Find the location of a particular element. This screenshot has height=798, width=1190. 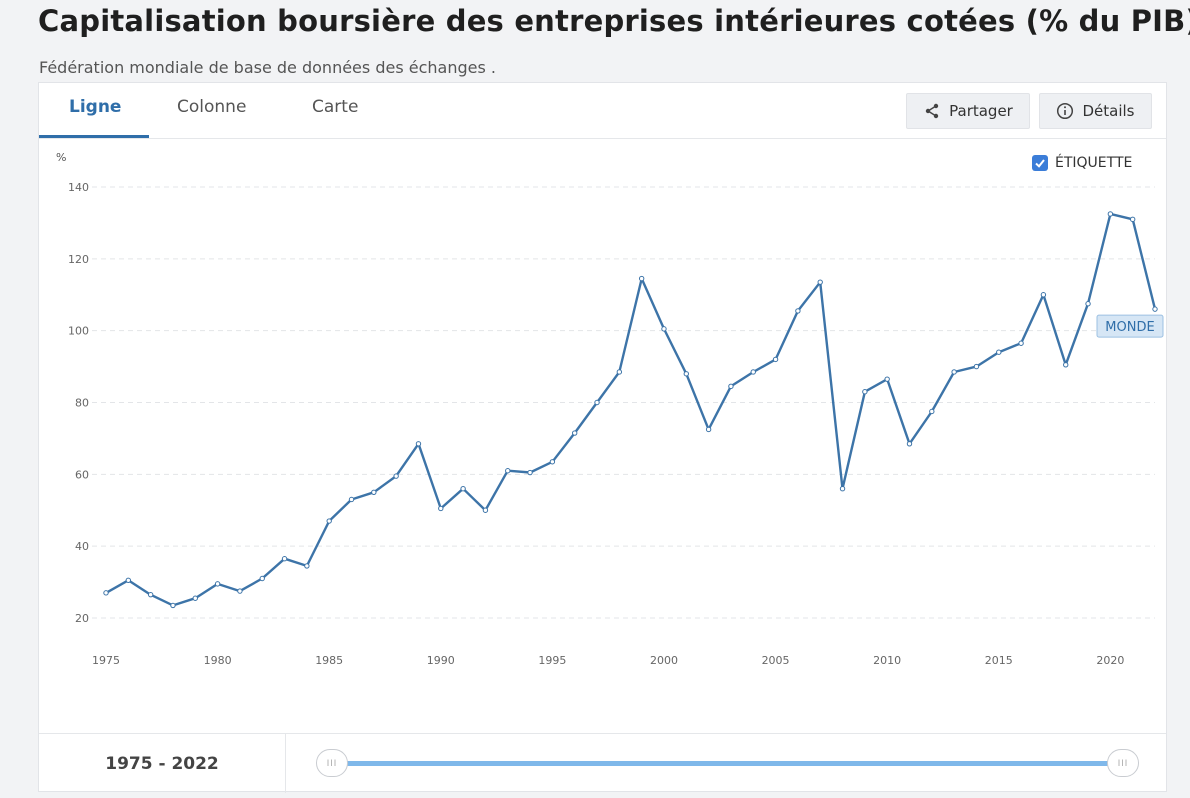

details-label: Détails is located at coordinates (1108, 111).